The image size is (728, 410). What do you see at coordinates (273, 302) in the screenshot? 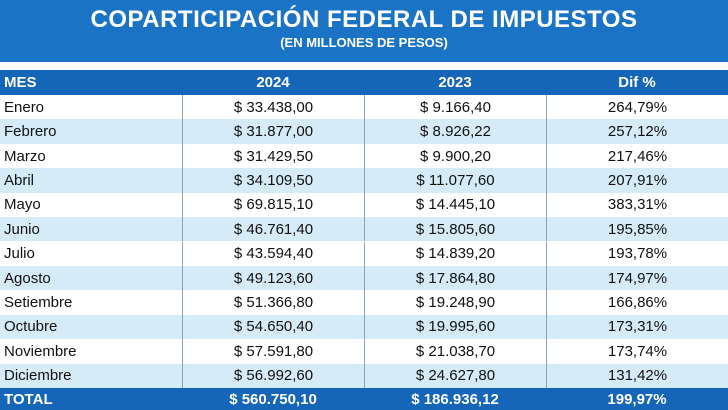
I see `cell: $ 51.366,80` at bounding box center [273, 302].